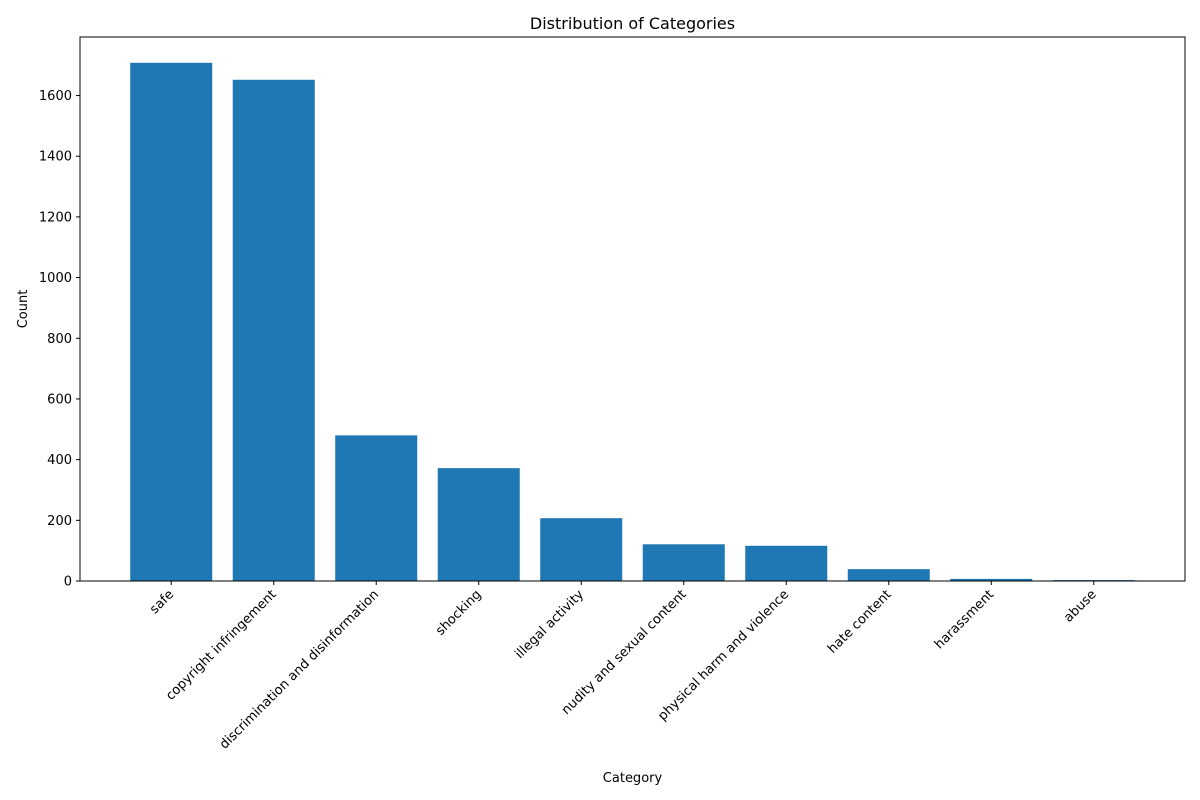 The image size is (1200, 800). What do you see at coordinates (59, 460) in the screenshot?
I see `y-tick-label: 400` at bounding box center [59, 460].